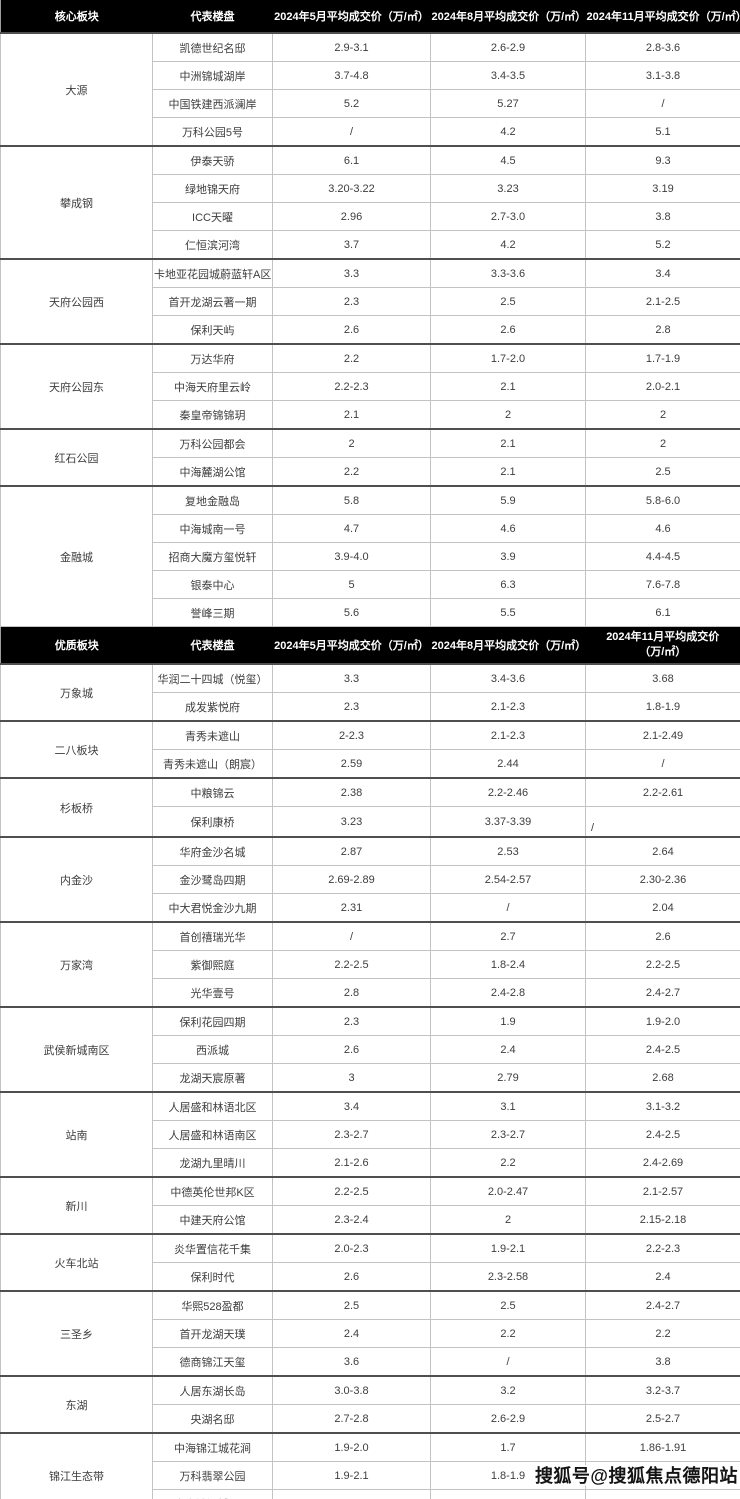 This screenshot has width=740, height=1499. I want to click on price-cell-nov: 1.8-1.9, so click(662, 707).